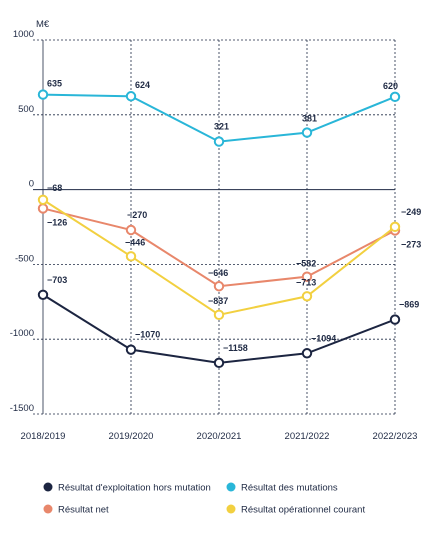 This screenshot has width=439, height=535. Describe the element at coordinates (31, 184) in the screenshot. I see `y-tick-label: 0` at that location.